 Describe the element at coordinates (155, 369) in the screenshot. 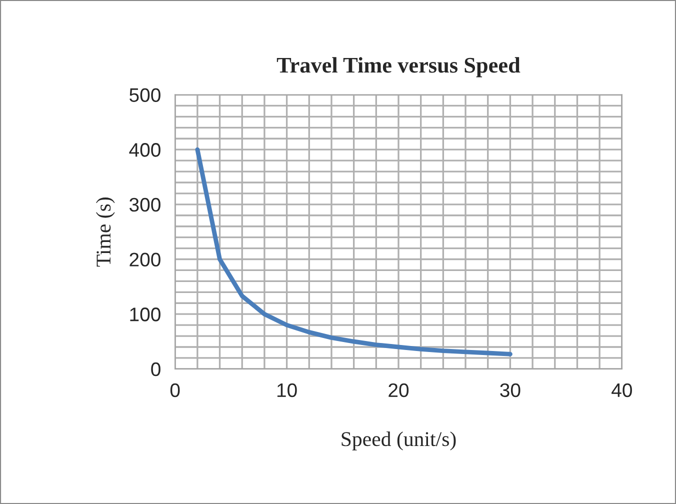

I see `y-tick-label: 0` at that location.